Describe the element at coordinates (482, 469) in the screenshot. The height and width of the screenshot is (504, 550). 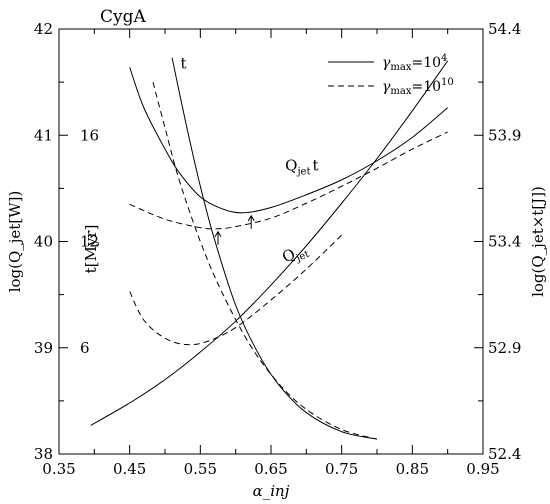
I see `x-tick-label: 0.95` at that location.